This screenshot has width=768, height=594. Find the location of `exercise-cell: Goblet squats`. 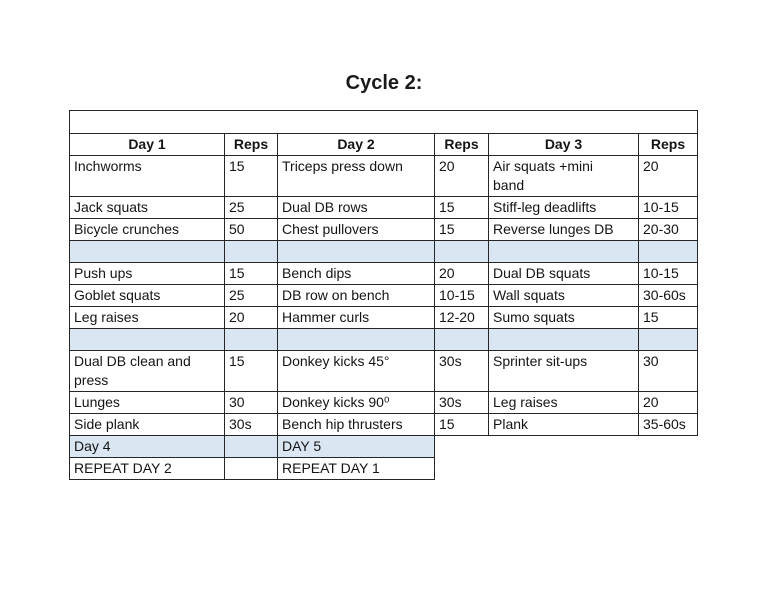

exercise-cell: Goblet squats is located at coordinates (147, 295).